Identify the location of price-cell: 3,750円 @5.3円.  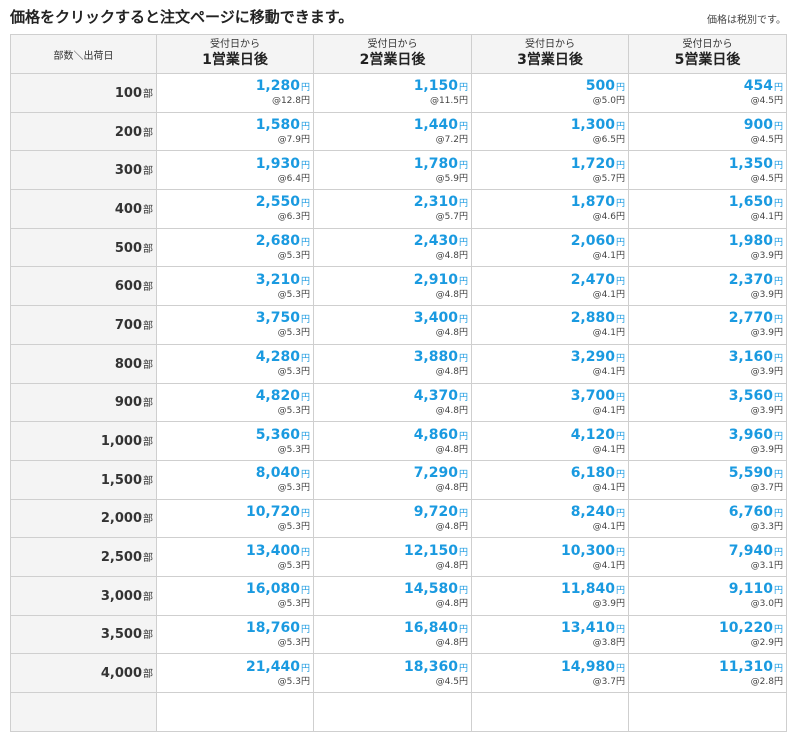
(235, 325).